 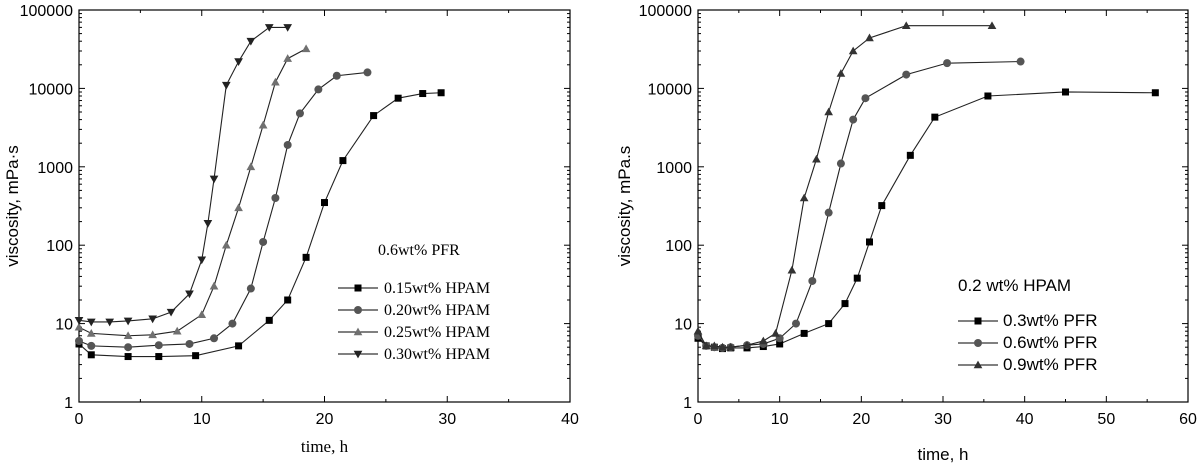 I want to click on y-tick-label: 1000, so click(x=55, y=168).